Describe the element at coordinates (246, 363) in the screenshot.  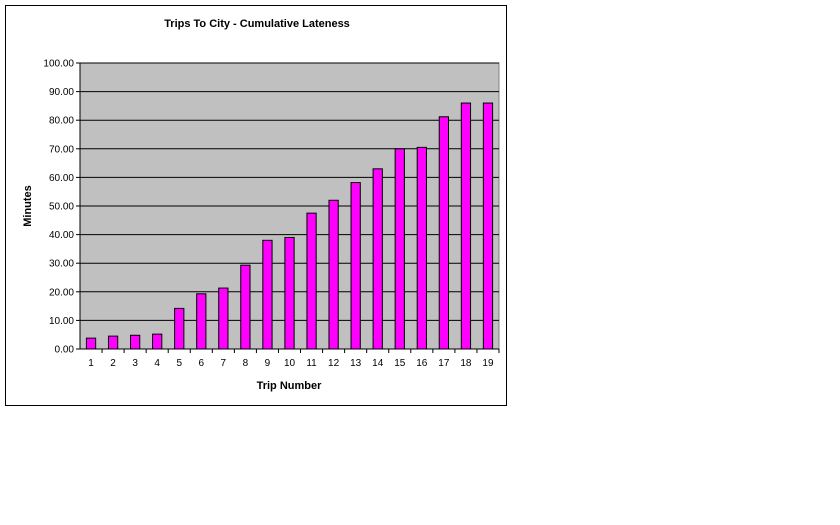
I see `x-tick-label: 8` at that location.